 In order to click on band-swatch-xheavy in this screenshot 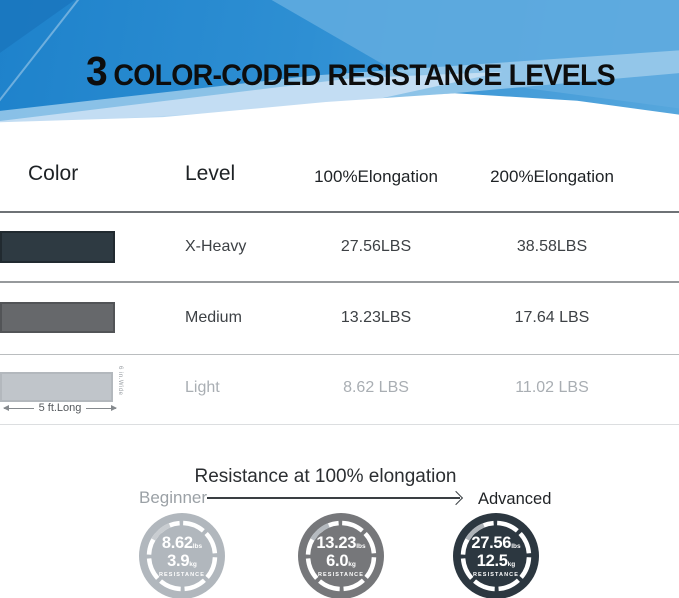, I will do `click(57, 247)`.